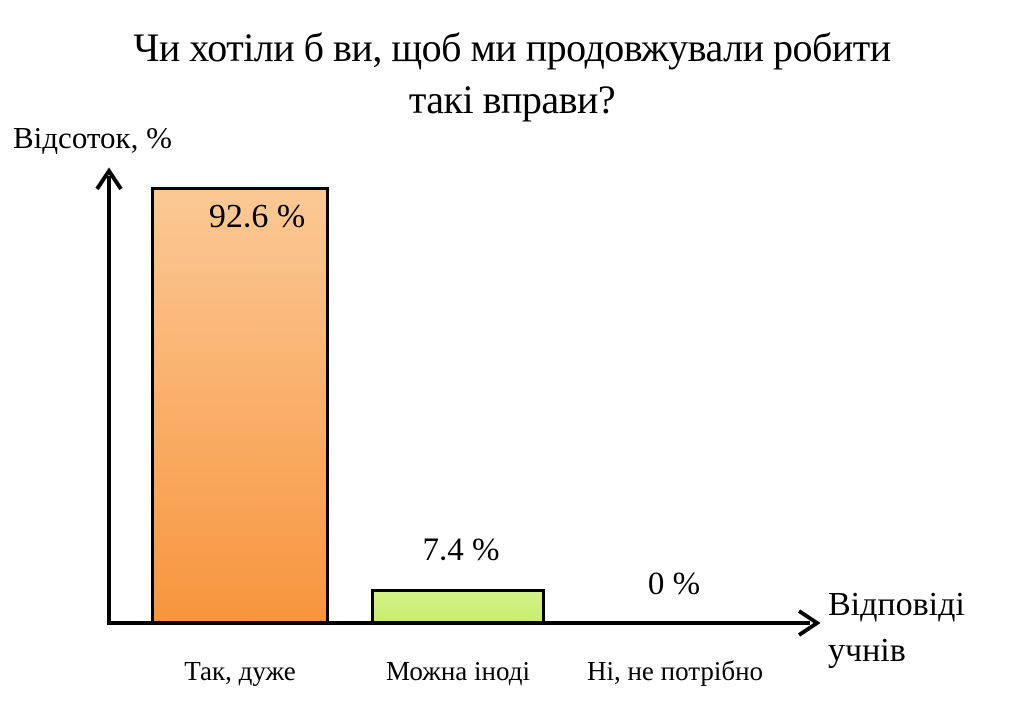 This screenshot has width=1024, height=715. I want to click on category-label-tak-duzhe: Так, дуже, so click(240, 671).